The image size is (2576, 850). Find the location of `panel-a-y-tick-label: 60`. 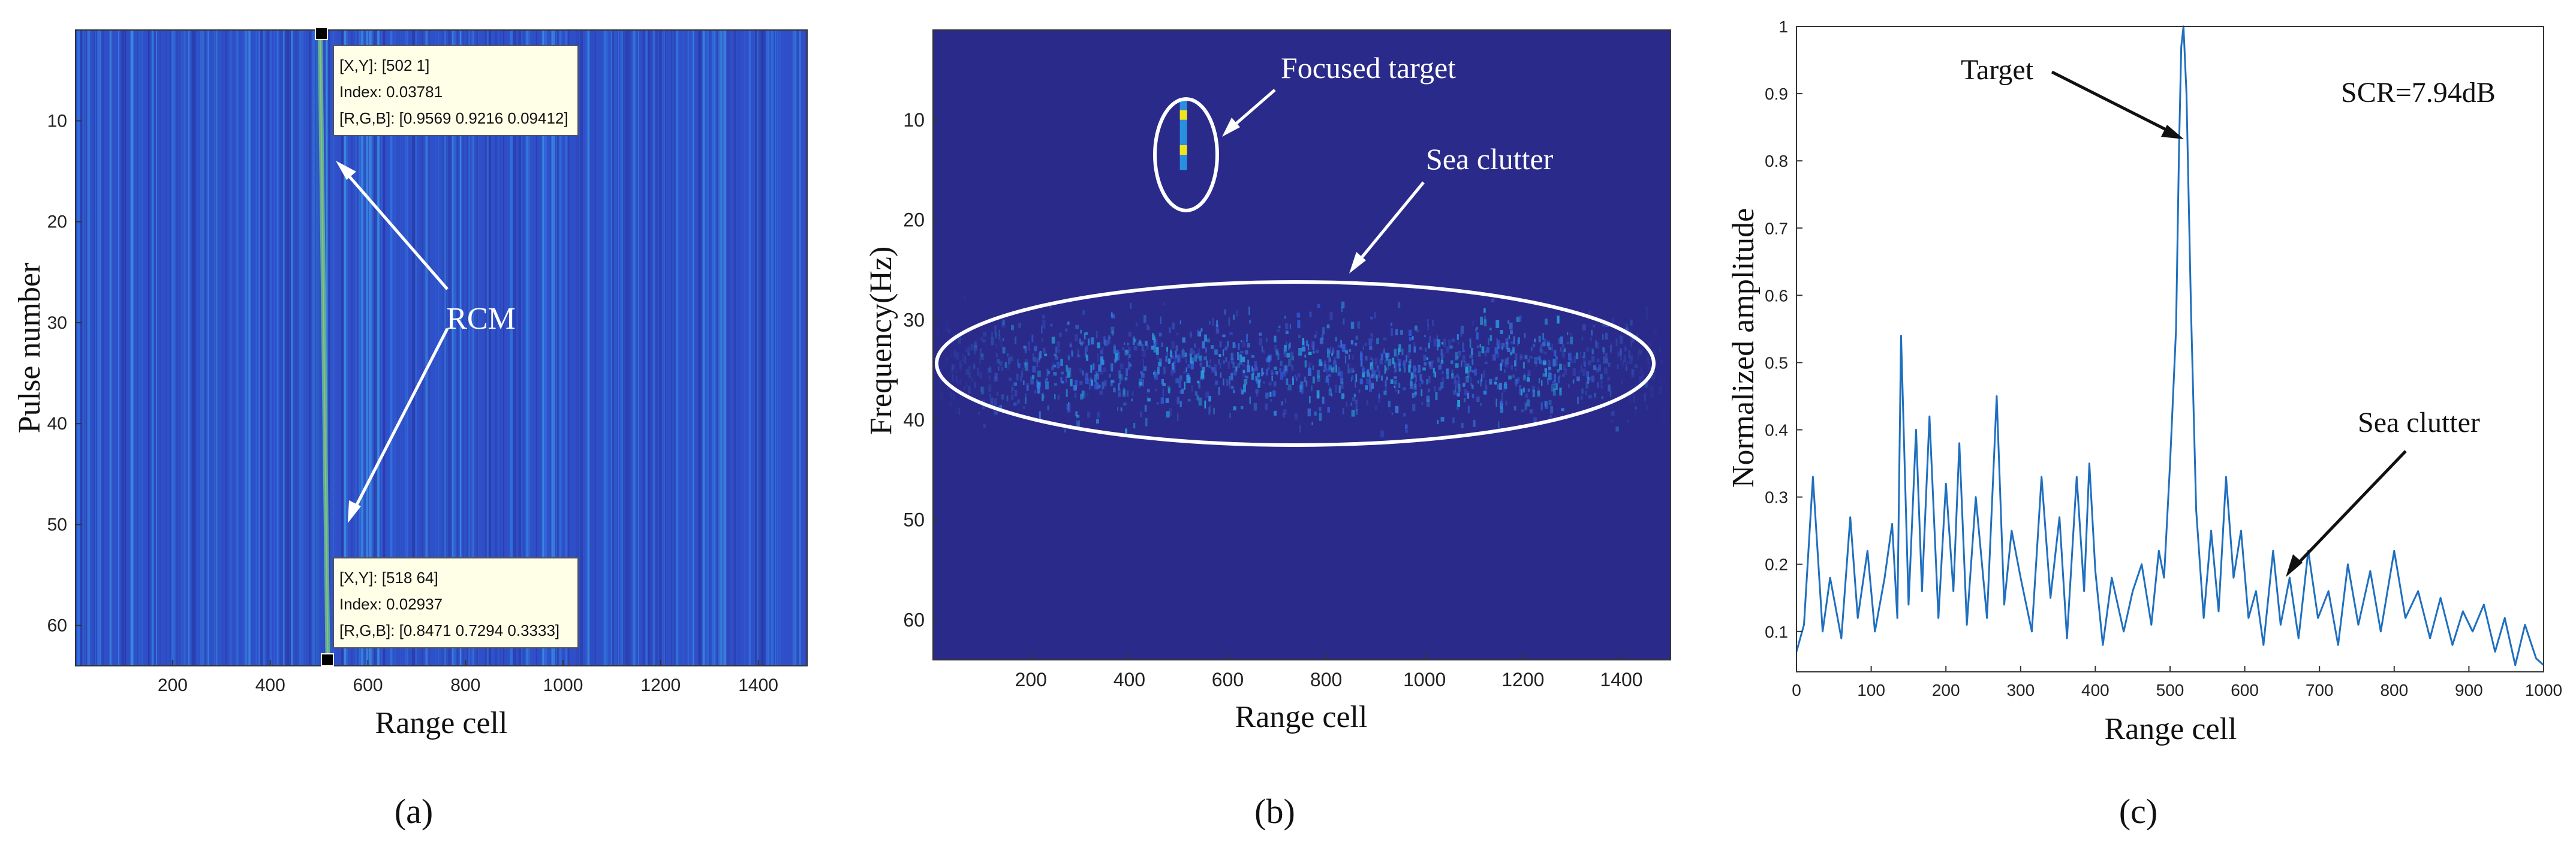

panel-a-y-tick-label: 60 is located at coordinates (57, 626).